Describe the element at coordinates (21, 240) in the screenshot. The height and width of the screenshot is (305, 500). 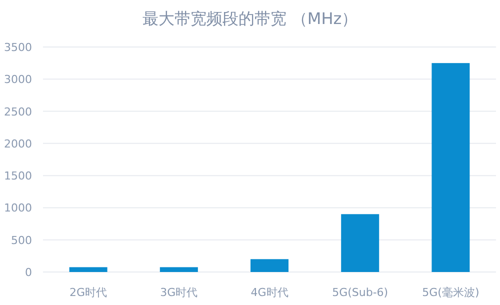
I see `y-tick-label: 500` at that location.